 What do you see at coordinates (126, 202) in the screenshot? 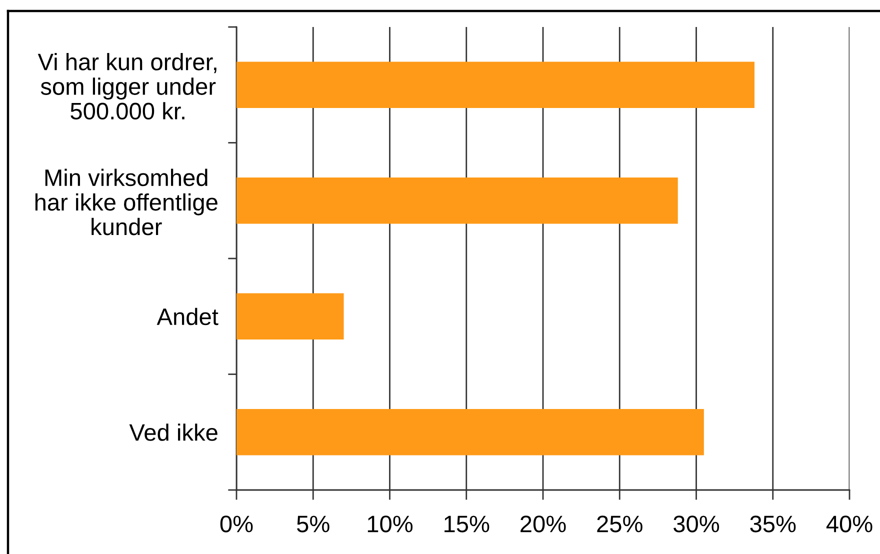
I see `y-tick-label: Min virksomhed har ikke offentlige kunder` at bounding box center [126, 202].